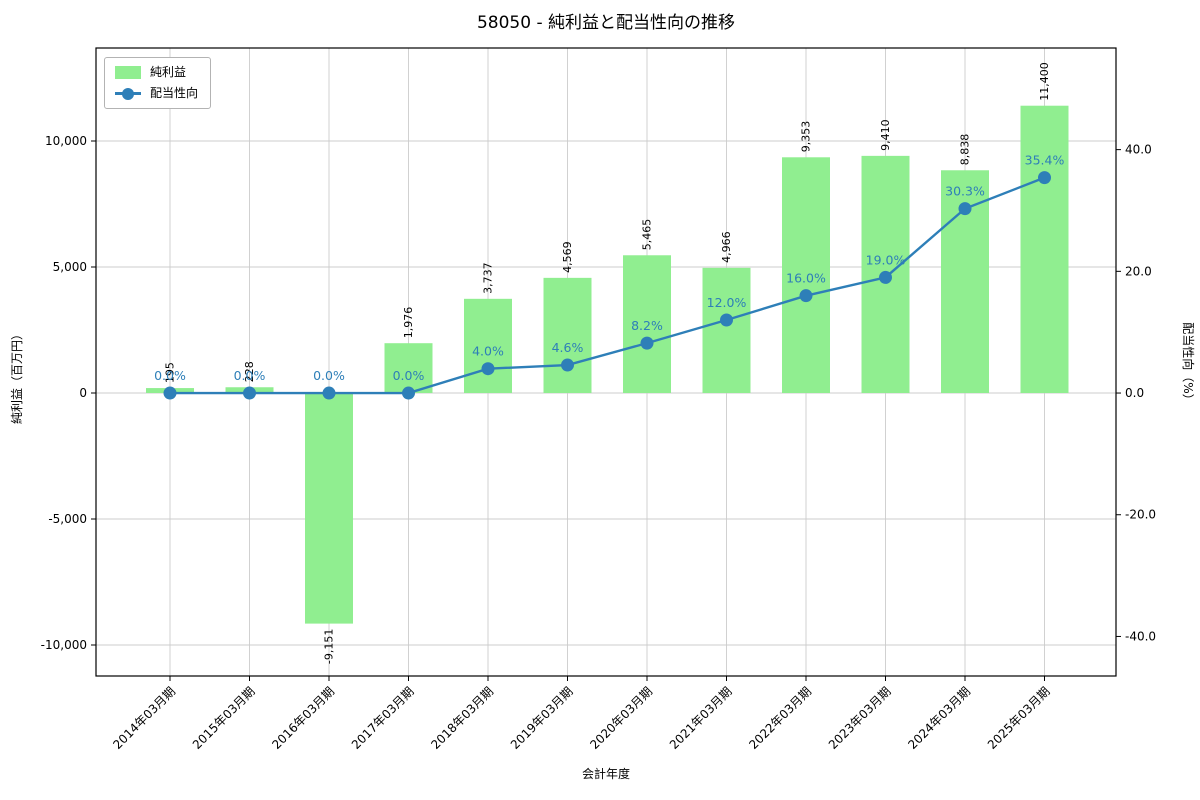 This screenshot has width=1200, height=800. I want to click on bar-value-label: -9,151, so click(329, 646).